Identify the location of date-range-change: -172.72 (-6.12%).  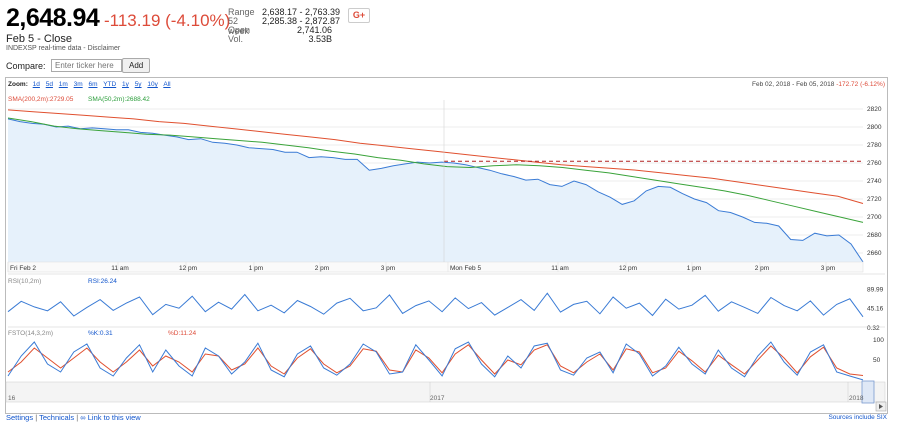
(860, 84).